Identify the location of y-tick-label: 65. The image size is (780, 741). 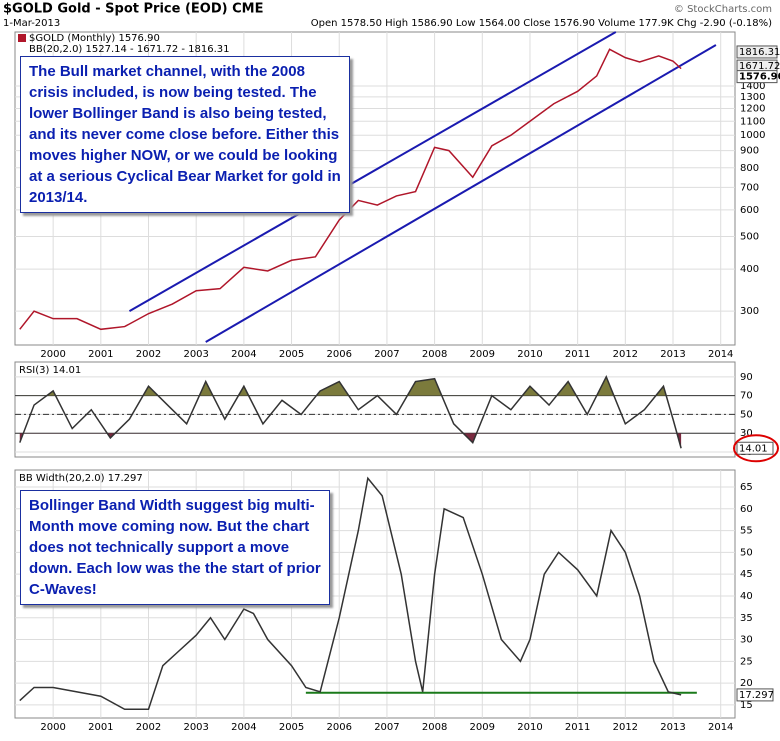
(746, 487).